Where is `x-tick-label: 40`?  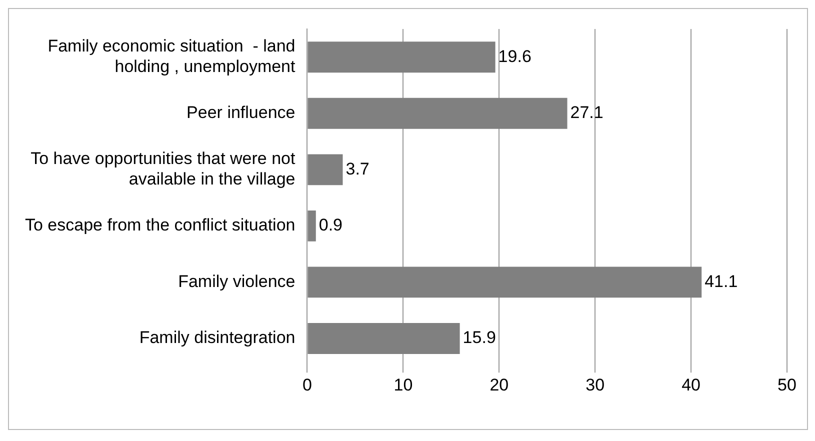
x-tick-label: 40 is located at coordinates (691, 384).